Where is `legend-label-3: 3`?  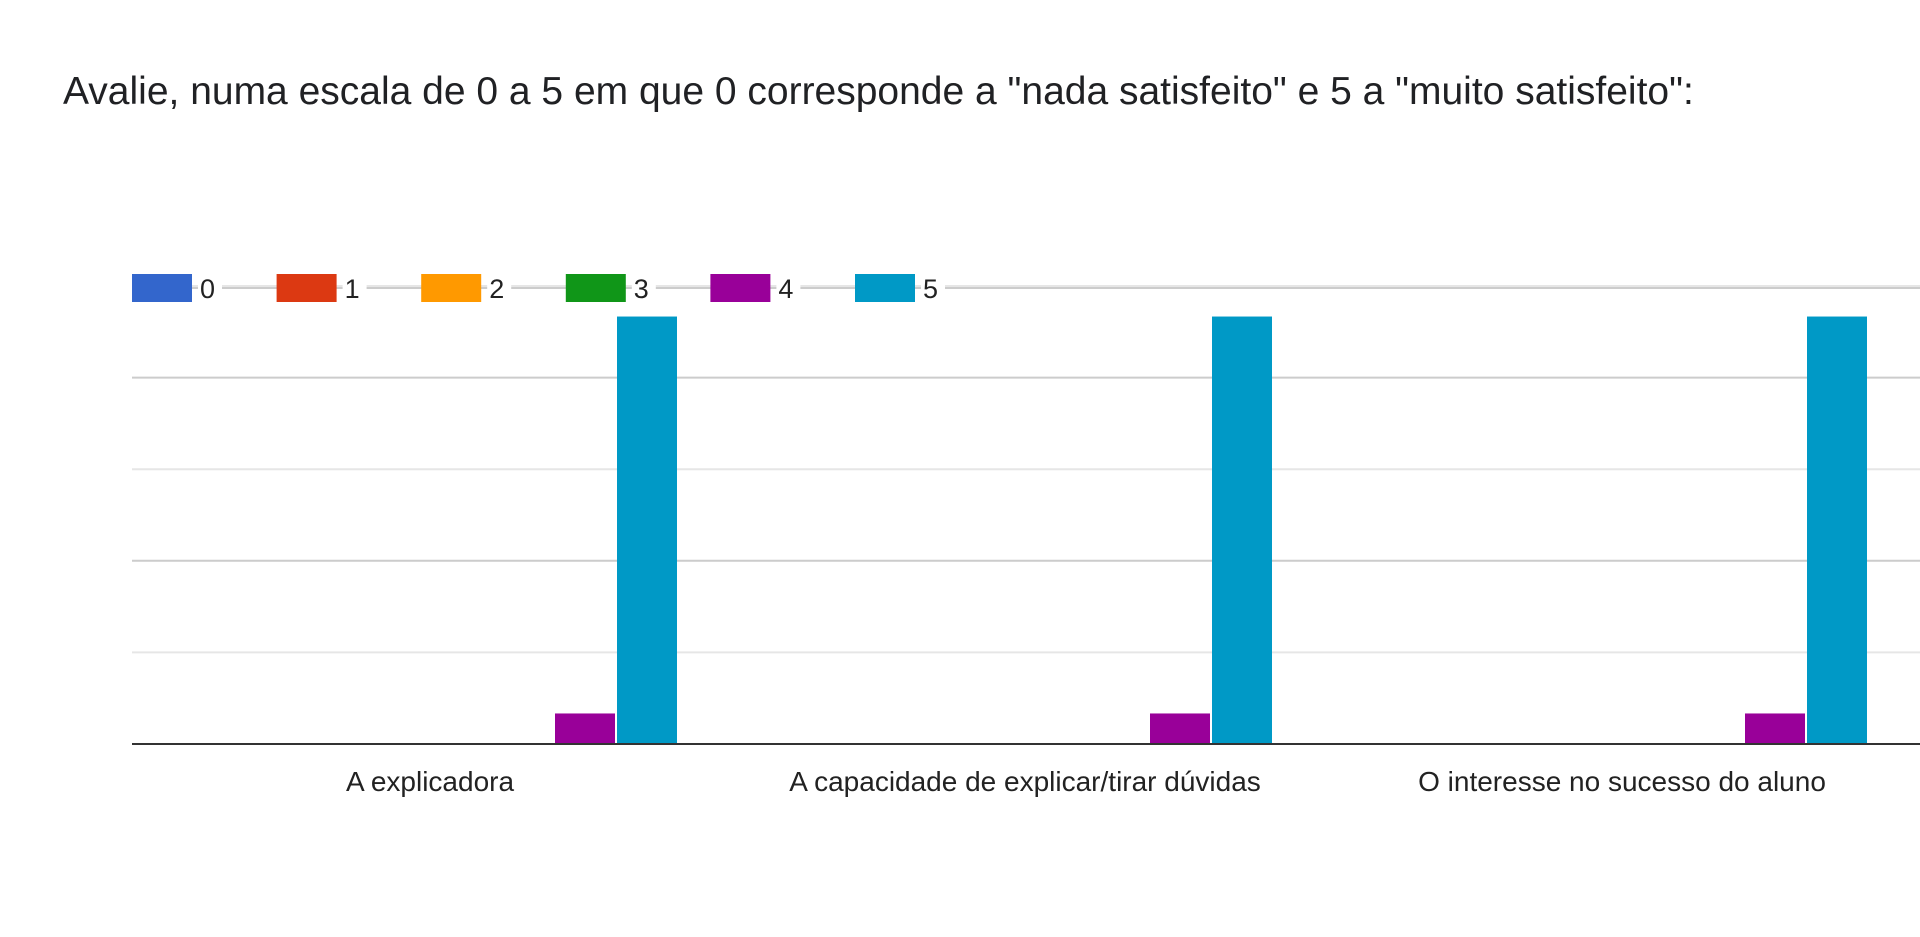 legend-label-3: 3 is located at coordinates (641, 289).